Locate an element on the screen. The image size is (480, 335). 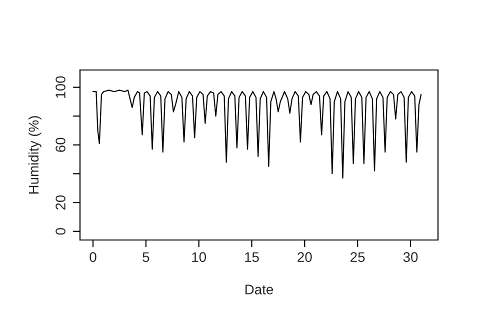
y-tick-label: 20 is located at coordinates (61, 202).